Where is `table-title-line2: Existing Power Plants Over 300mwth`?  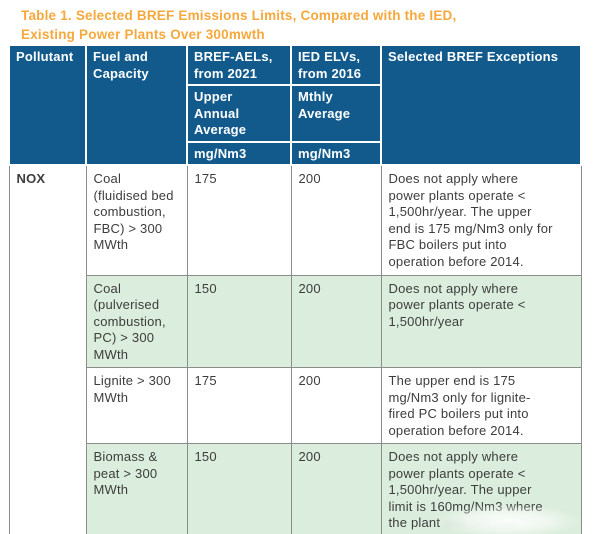 table-title-line2: Existing Power Plants Over 300mwth is located at coordinates (143, 34).